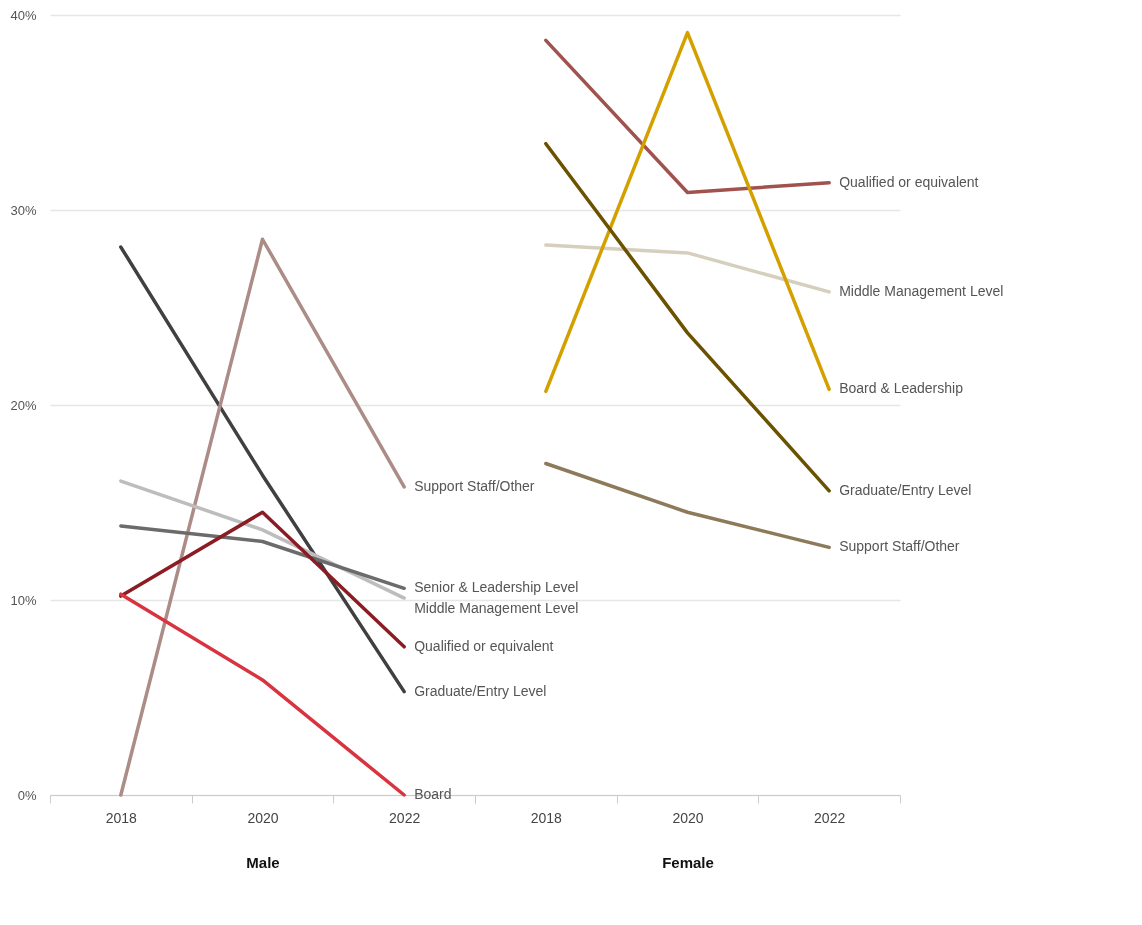  I want to click on y-tick-label: 0%, so click(27, 795).